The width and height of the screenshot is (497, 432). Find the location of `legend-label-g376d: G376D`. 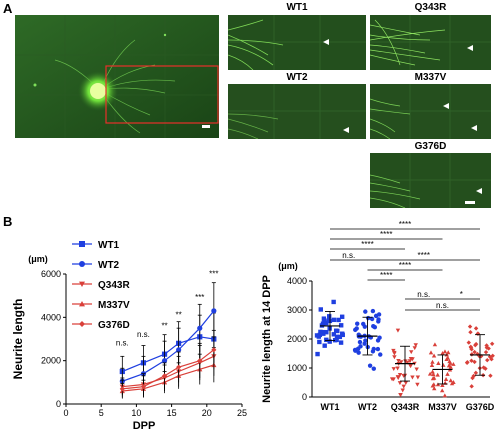

legend-label-g376d: G376D is located at coordinates (114, 325).